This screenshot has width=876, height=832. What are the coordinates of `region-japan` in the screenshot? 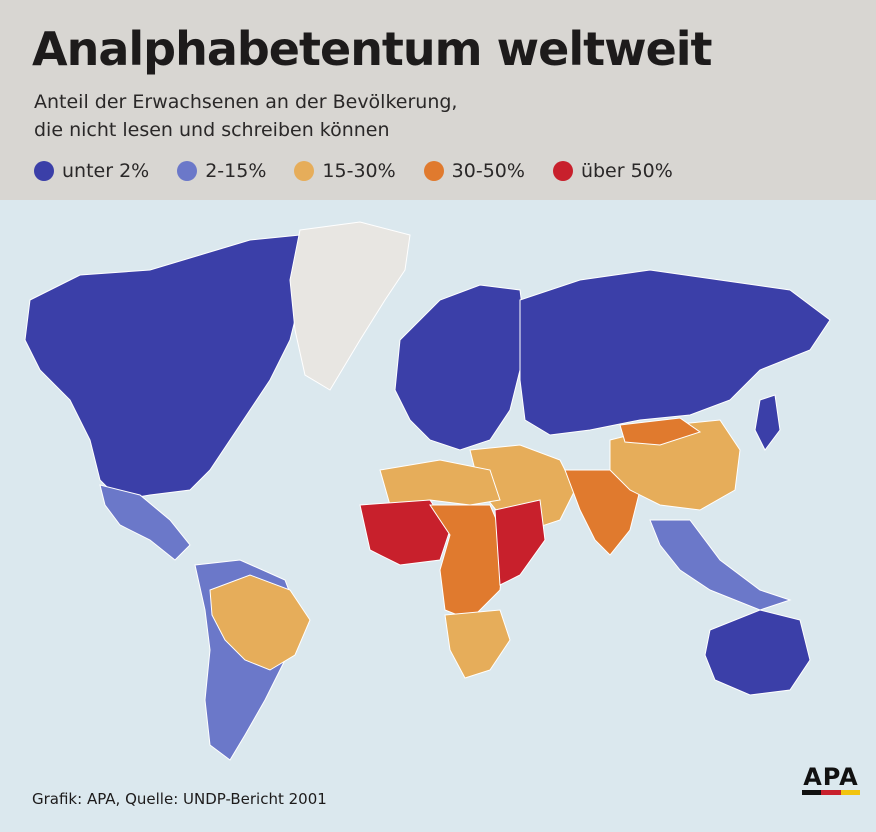 It's located at (767, 422).